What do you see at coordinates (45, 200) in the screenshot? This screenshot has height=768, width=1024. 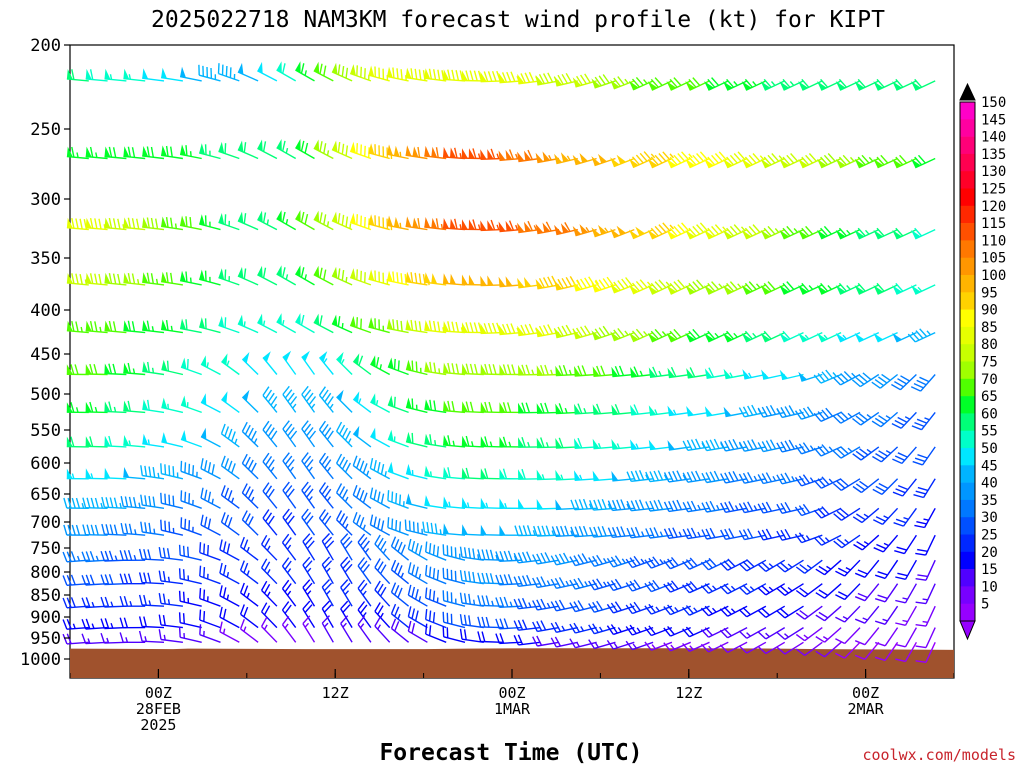 I see `y-tick-label: 300` at bounding box center [45, 200].